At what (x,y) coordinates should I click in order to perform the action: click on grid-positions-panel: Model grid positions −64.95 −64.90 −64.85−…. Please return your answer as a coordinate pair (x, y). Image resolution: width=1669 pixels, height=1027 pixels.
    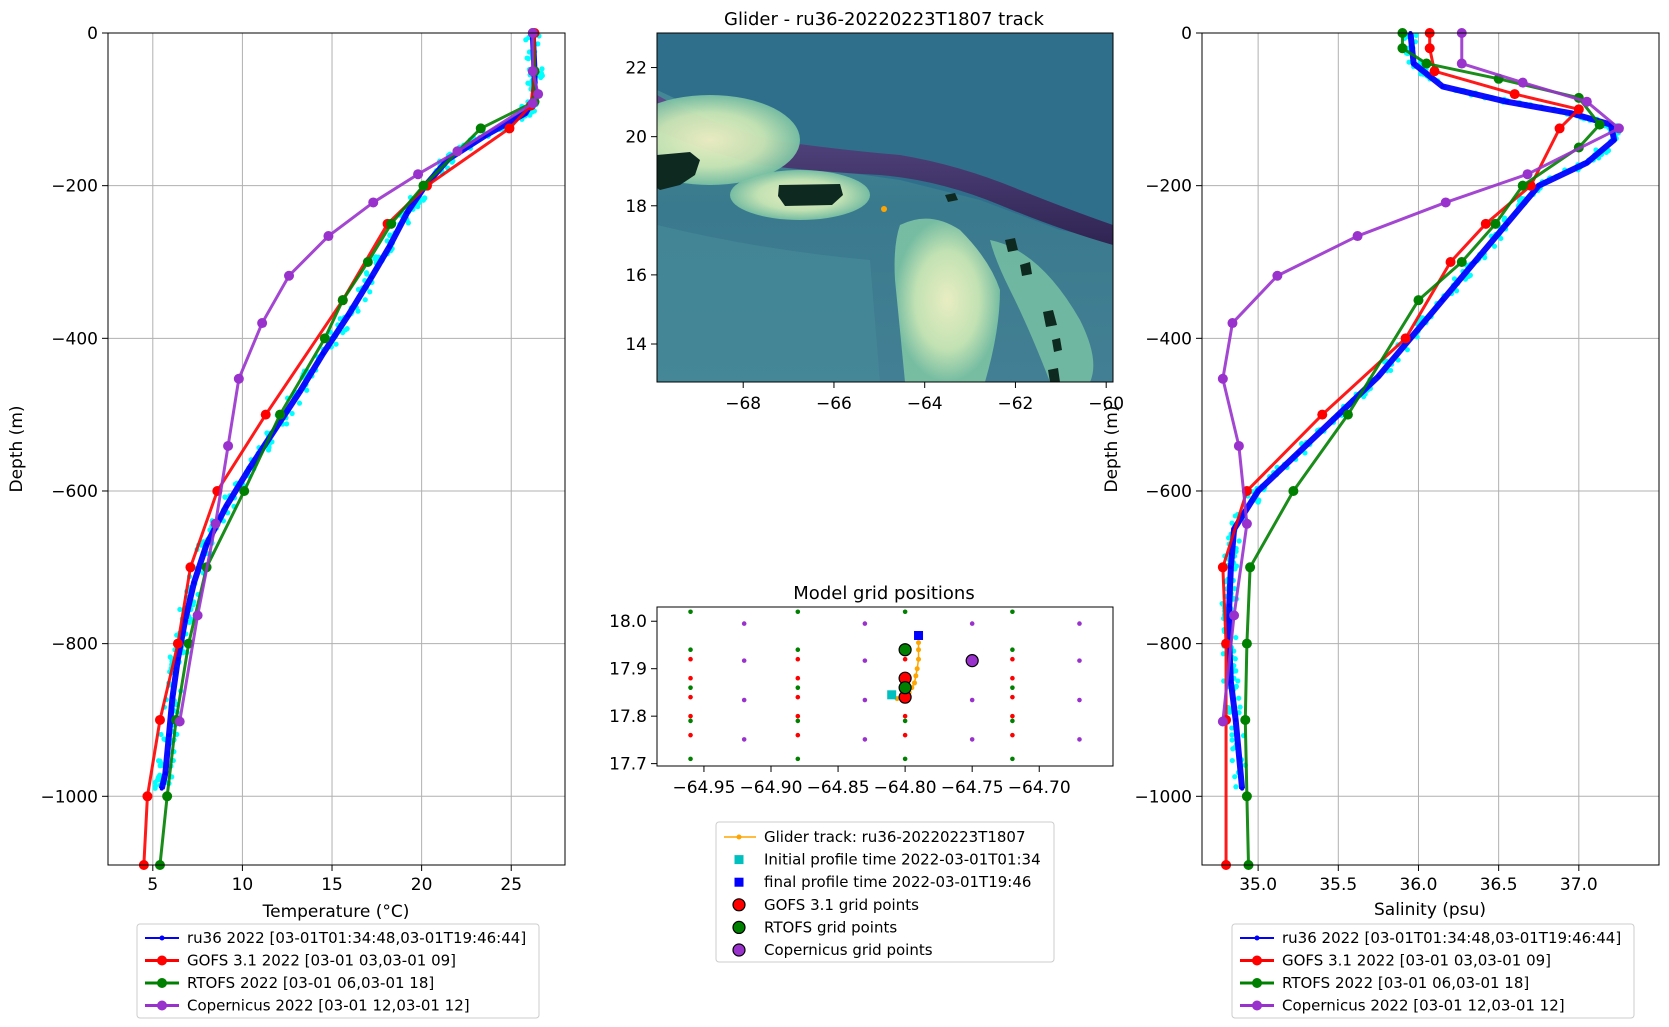
    Looking at the image, I should click on (861, 690).